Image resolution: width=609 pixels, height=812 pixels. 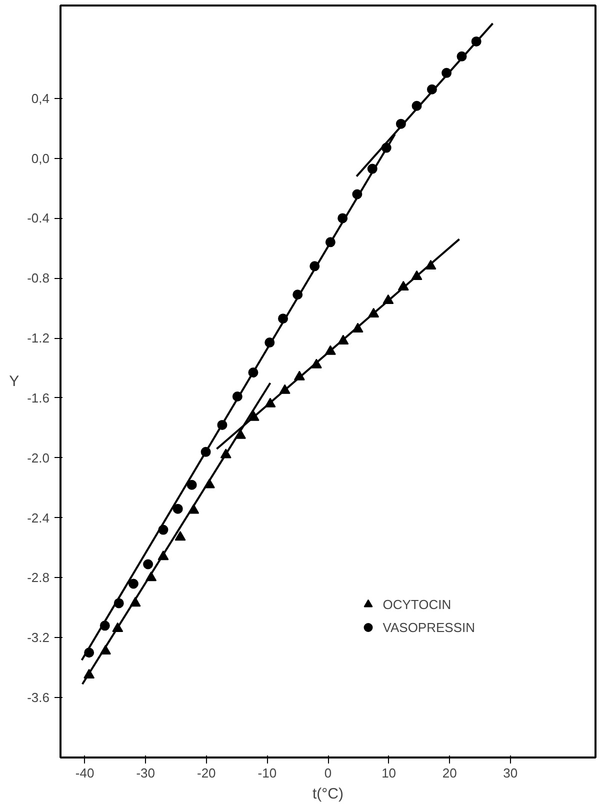 I want to click on x-tick-label: 30, so click(x=510, y=773).